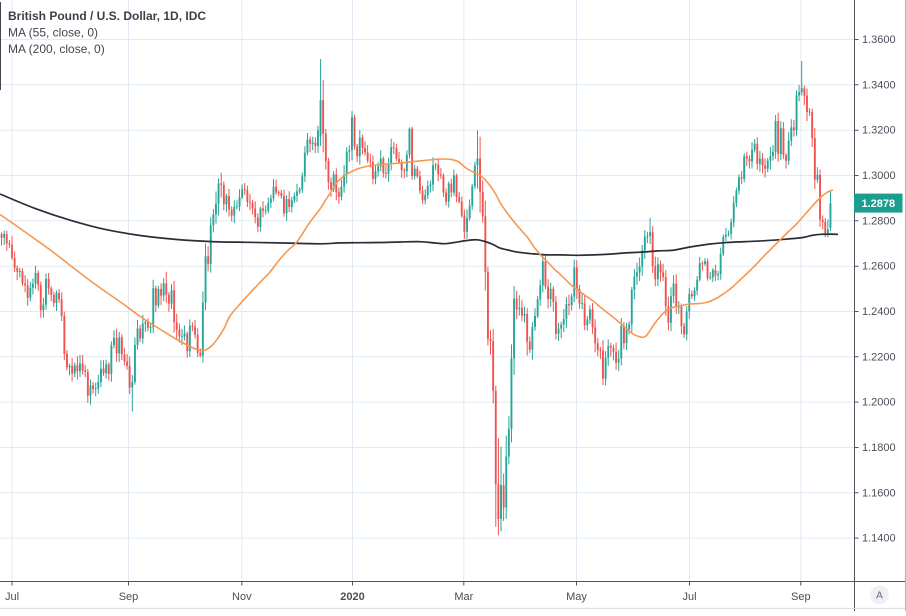 Image resolution: width=906 pixels, height=616 pixels. Describe the element at coordinates (56, 49) in the screenshot. I see `svg-text: MA (200, close, 0)` at that location.